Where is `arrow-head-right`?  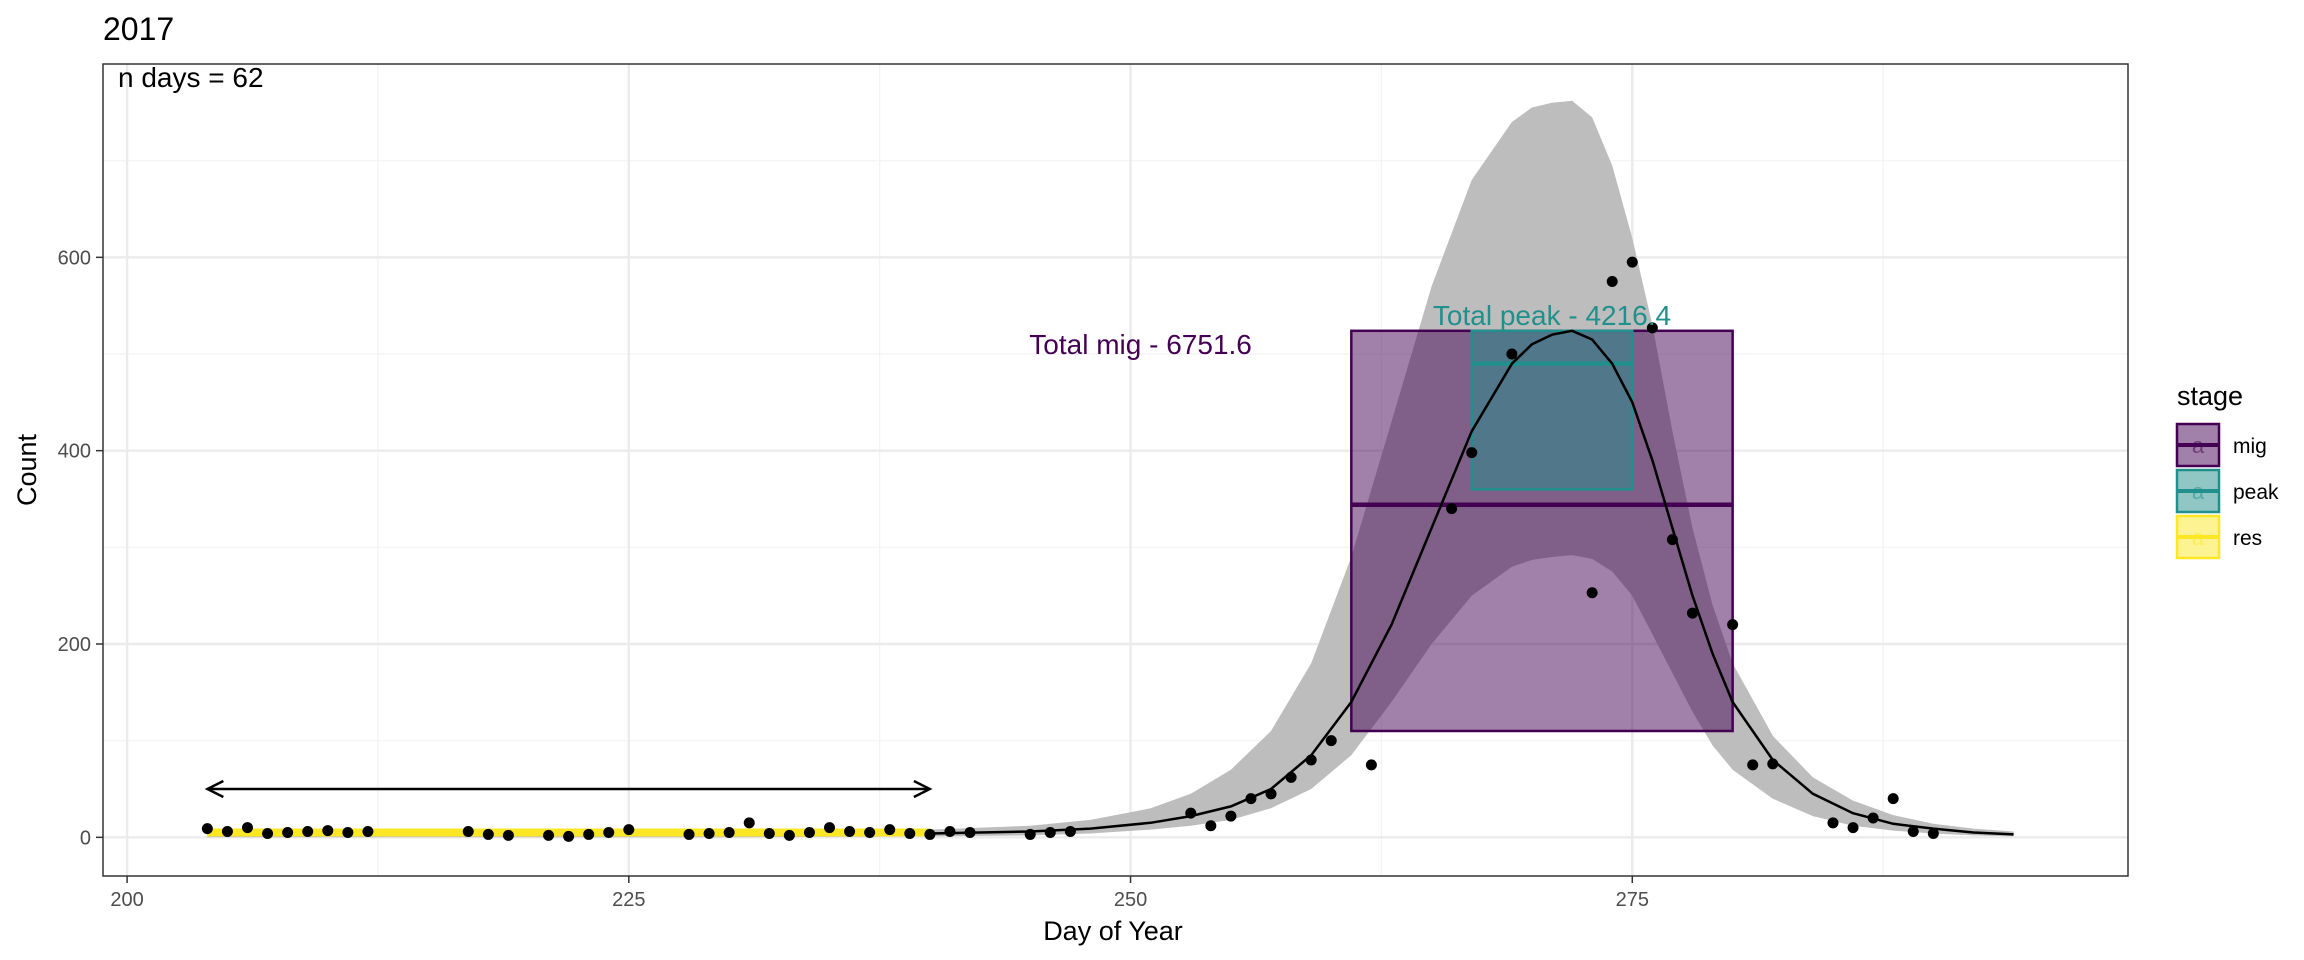 arrow-head-right is located at coordinates (923, 789).